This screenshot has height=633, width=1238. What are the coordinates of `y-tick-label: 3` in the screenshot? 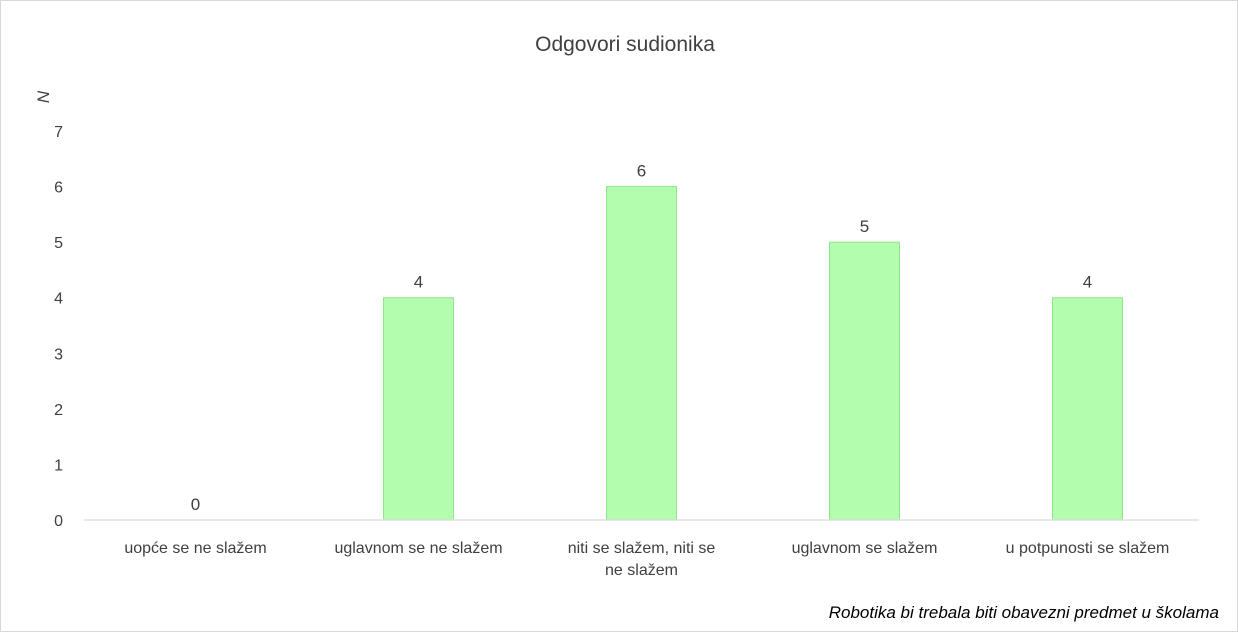 It's located at (58, 354).